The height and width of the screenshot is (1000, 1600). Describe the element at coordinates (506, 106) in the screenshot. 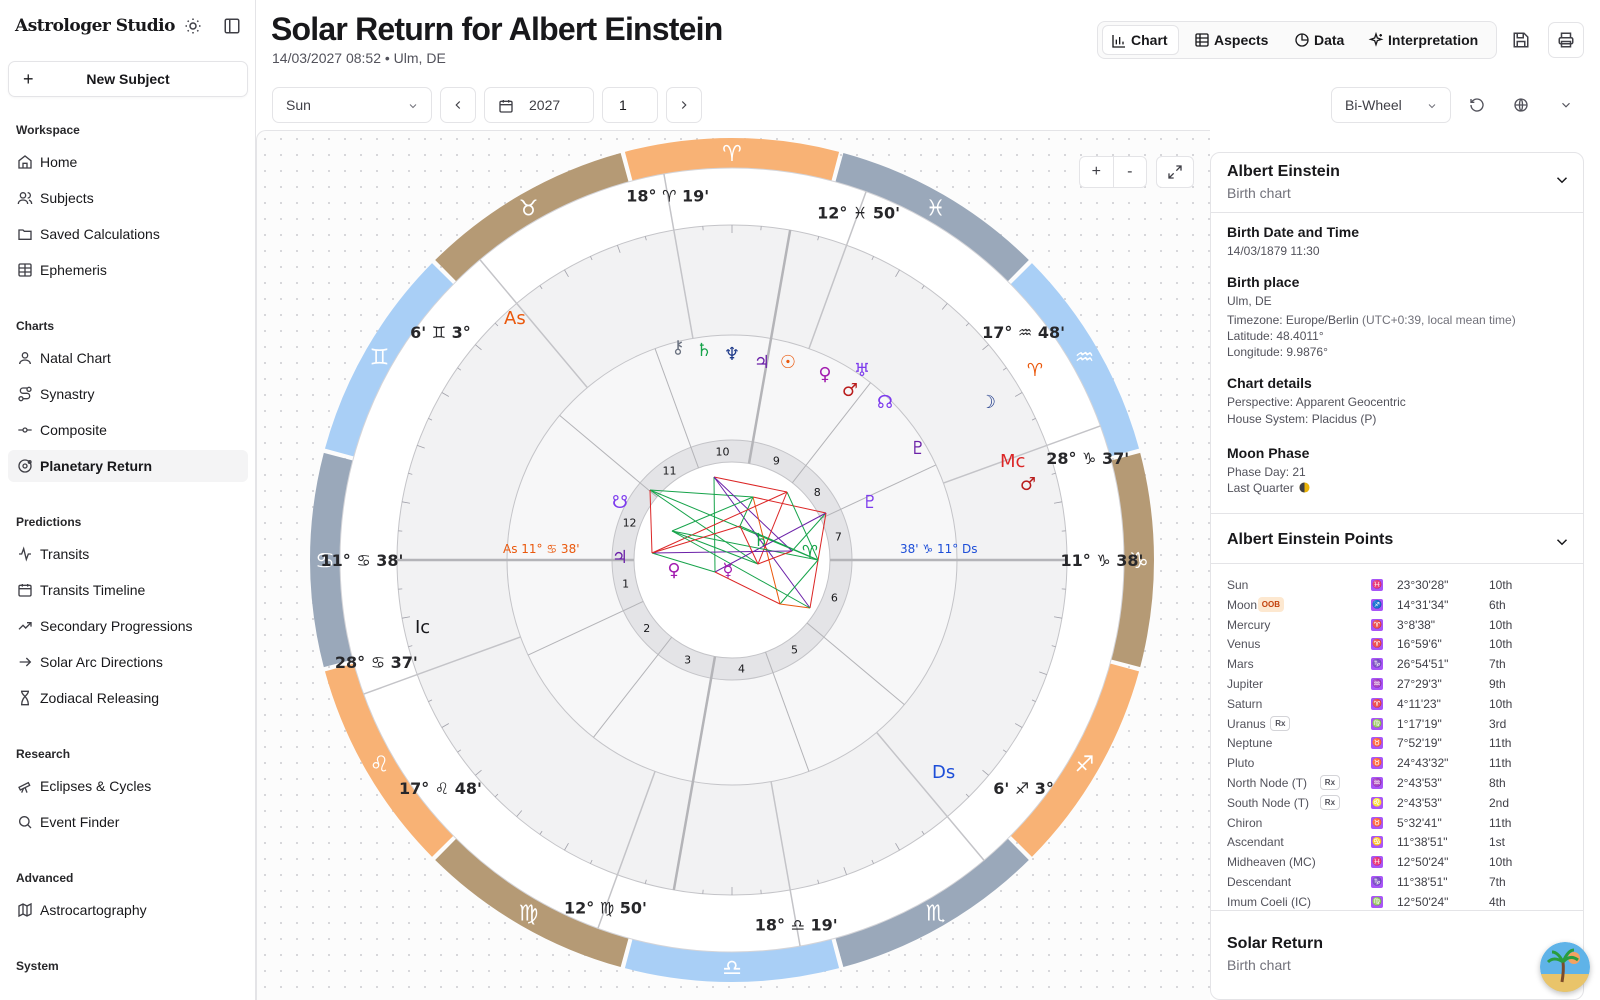

I see `calendar-icon` at that location.